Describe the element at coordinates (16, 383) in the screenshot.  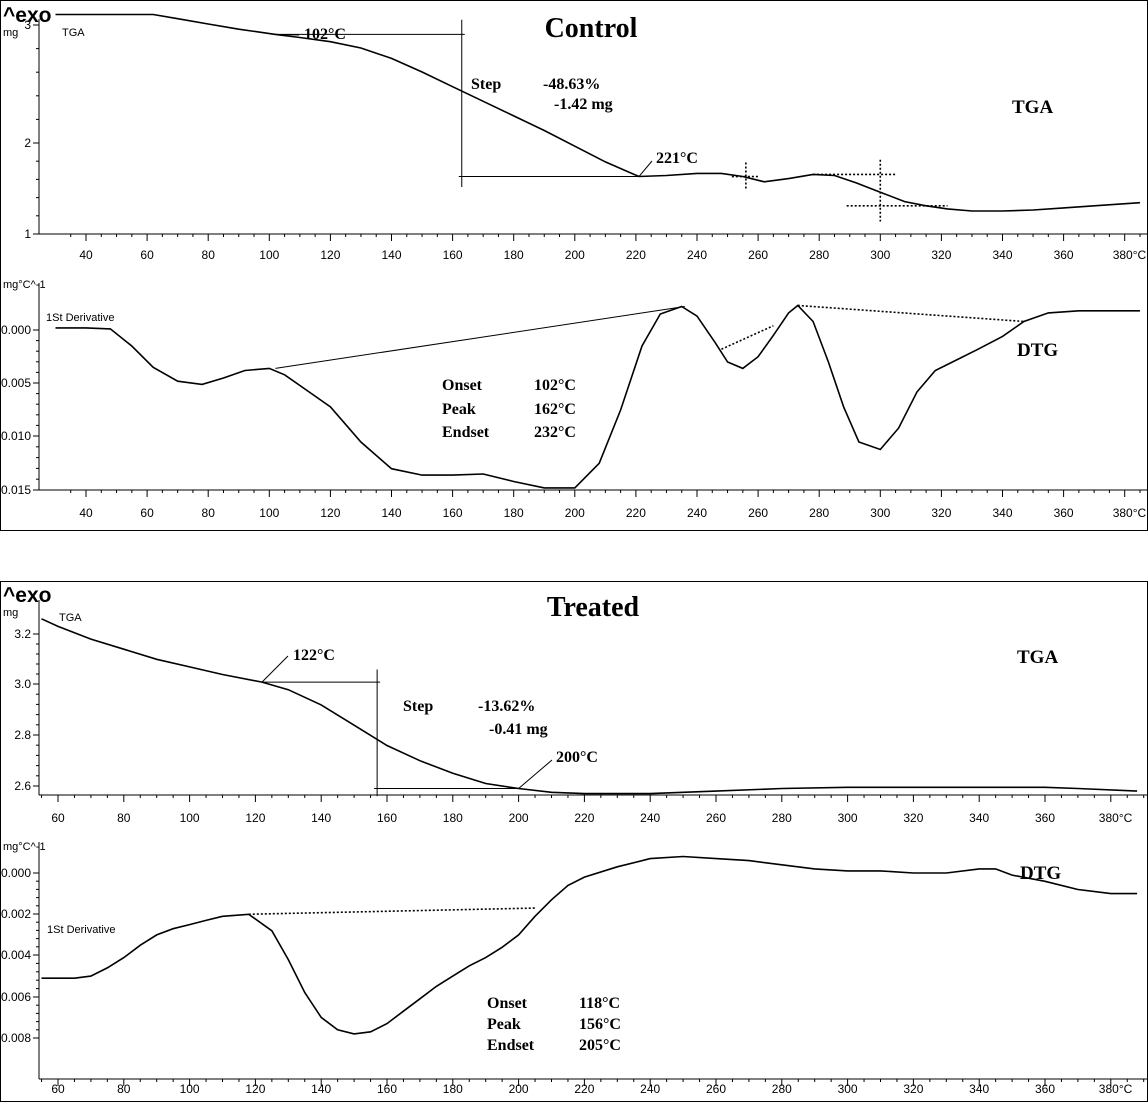
I see `control-dtg-y-tick-label: -0.005` at that location.